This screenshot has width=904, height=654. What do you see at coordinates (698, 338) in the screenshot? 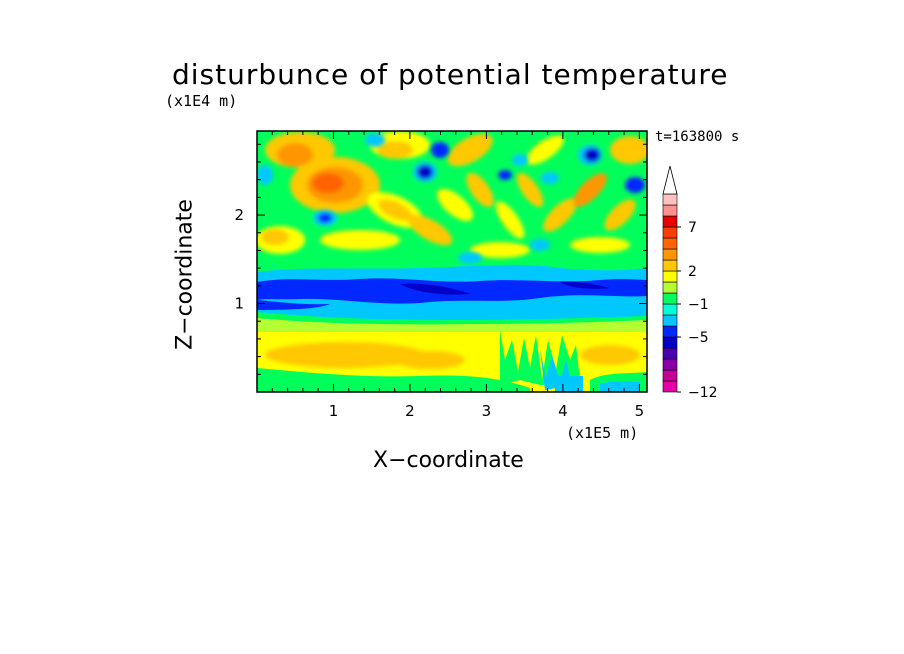
I see `colorbar-label: −5` at bounding box center [698, 338].